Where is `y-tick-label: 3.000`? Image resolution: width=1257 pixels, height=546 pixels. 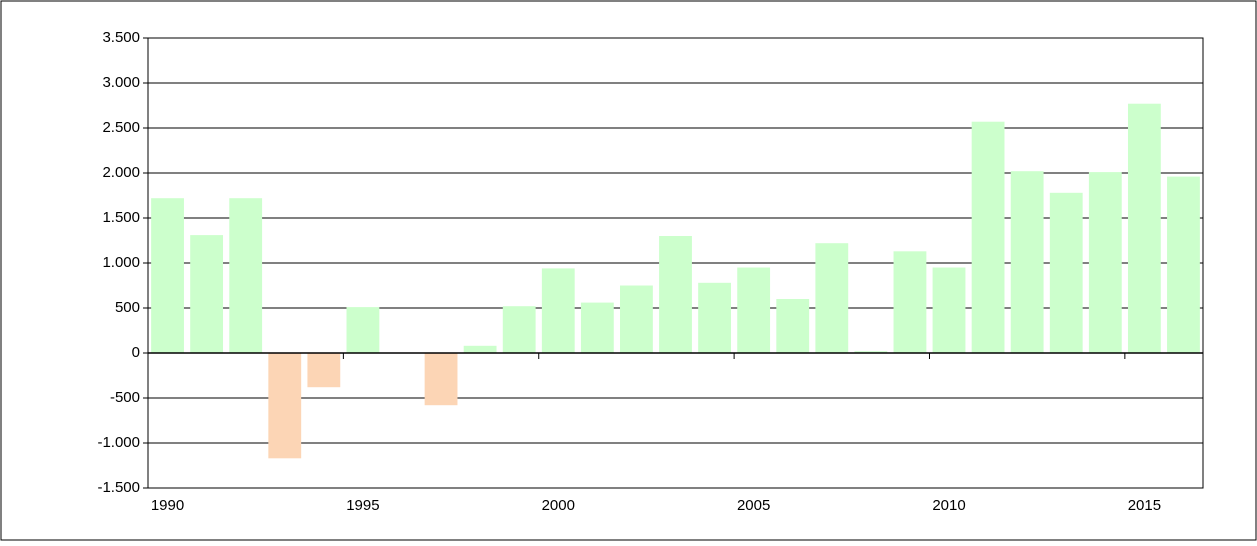
y-tick-label: 3.000 is located at coordinates (121, 82).